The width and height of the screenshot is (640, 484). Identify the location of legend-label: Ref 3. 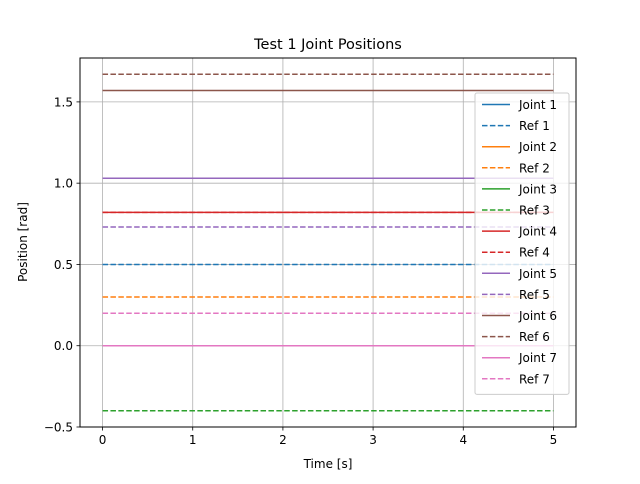
(534, 211).